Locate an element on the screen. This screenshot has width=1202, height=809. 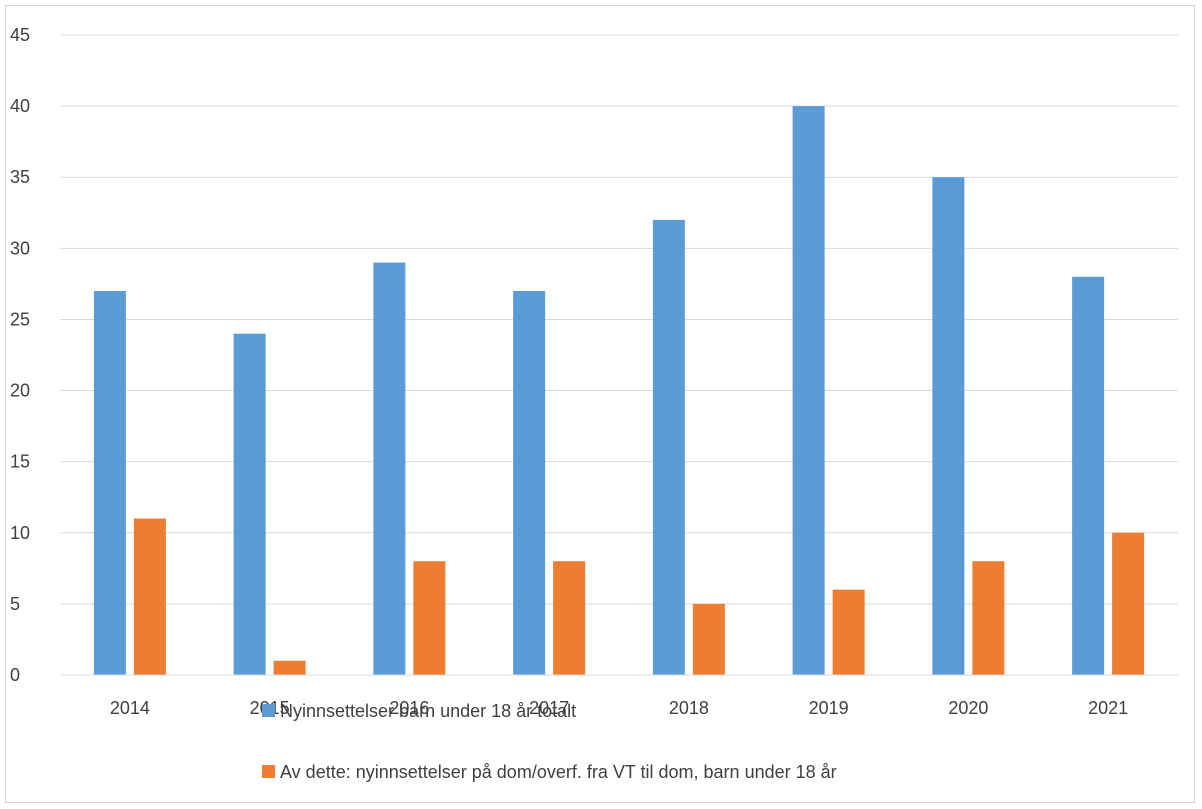
bar-dom-2019 is located at coordinates (848, 632).